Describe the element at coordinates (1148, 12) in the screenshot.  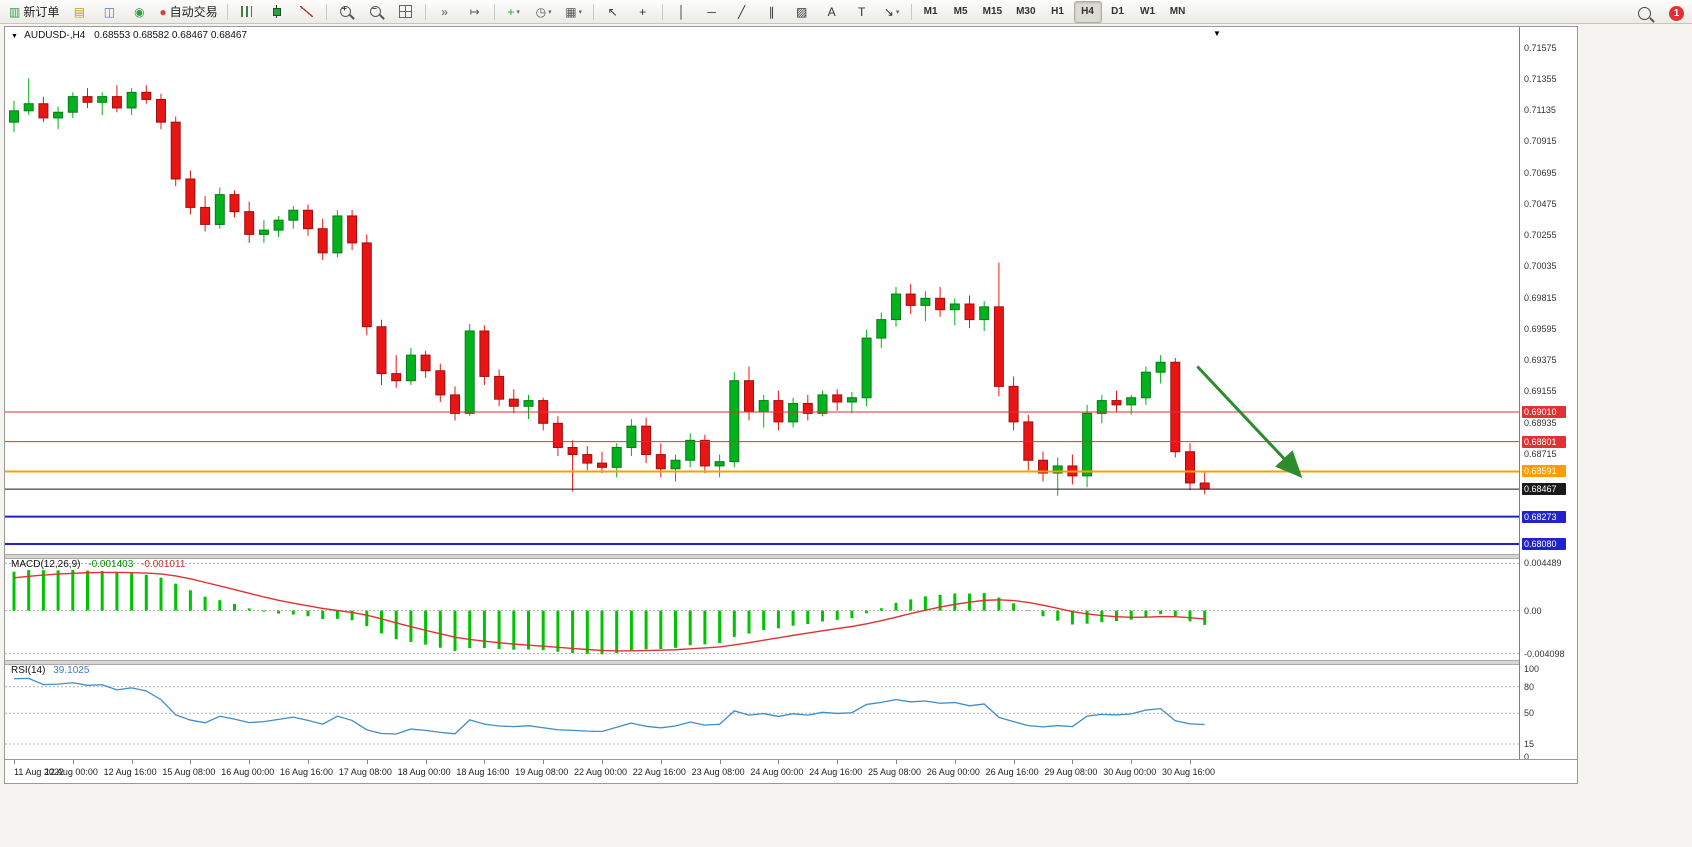
I see `timeframe-w1-button: W1` at that location.